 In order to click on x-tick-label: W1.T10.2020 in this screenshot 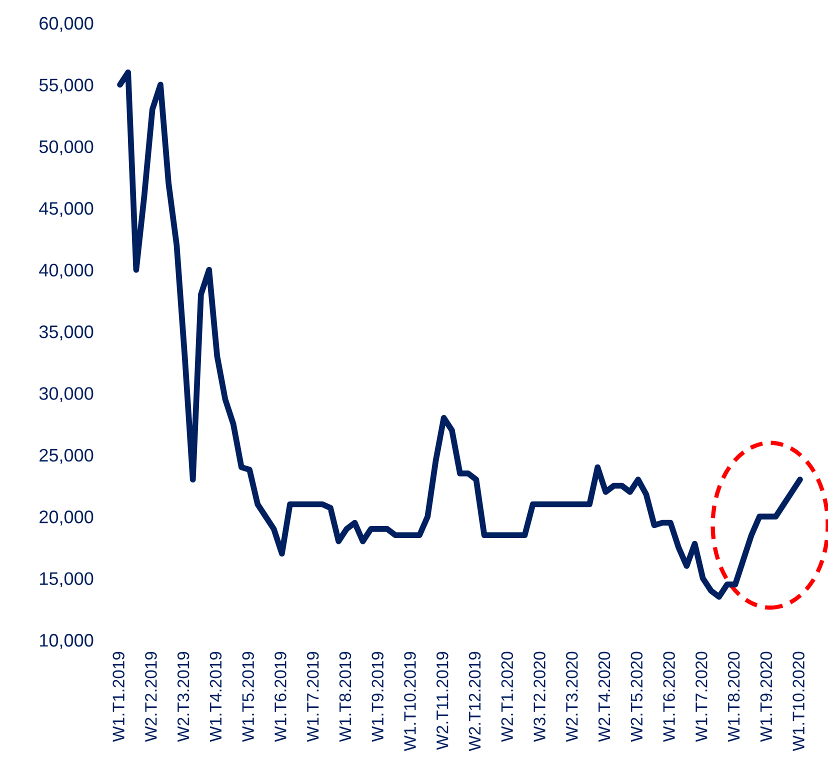, I will do `click(798, 702)`.